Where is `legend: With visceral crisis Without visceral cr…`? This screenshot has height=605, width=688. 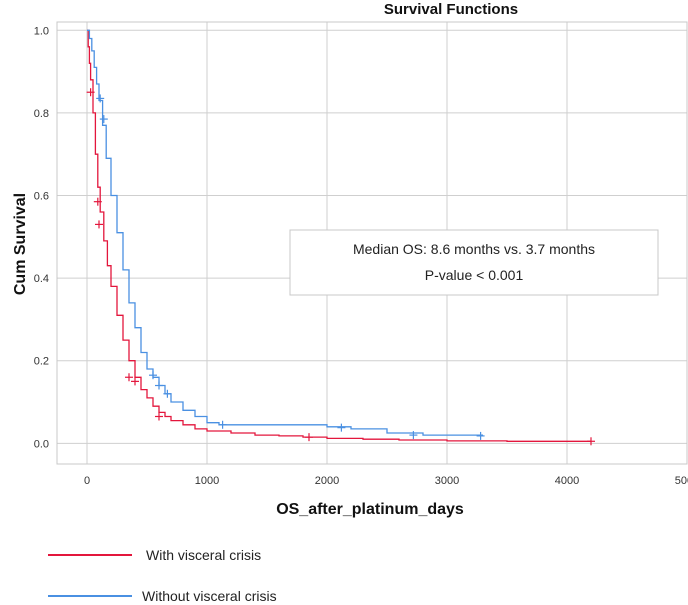
legend: With visceral crisis Without visceral cr… is located at coordinates (162, 575).